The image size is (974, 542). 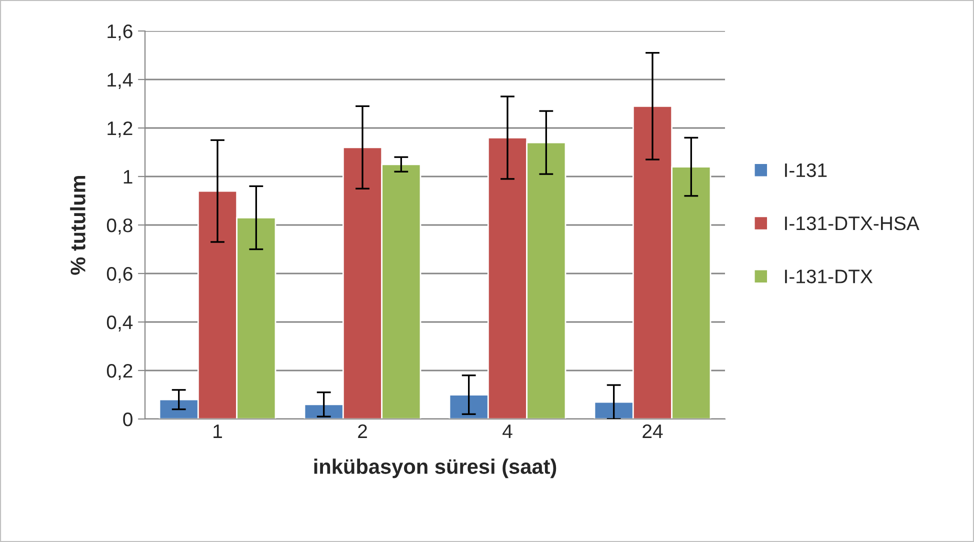 I want to click on legend-label: I-131-DTX-HSA, so click(x=852, y=223).